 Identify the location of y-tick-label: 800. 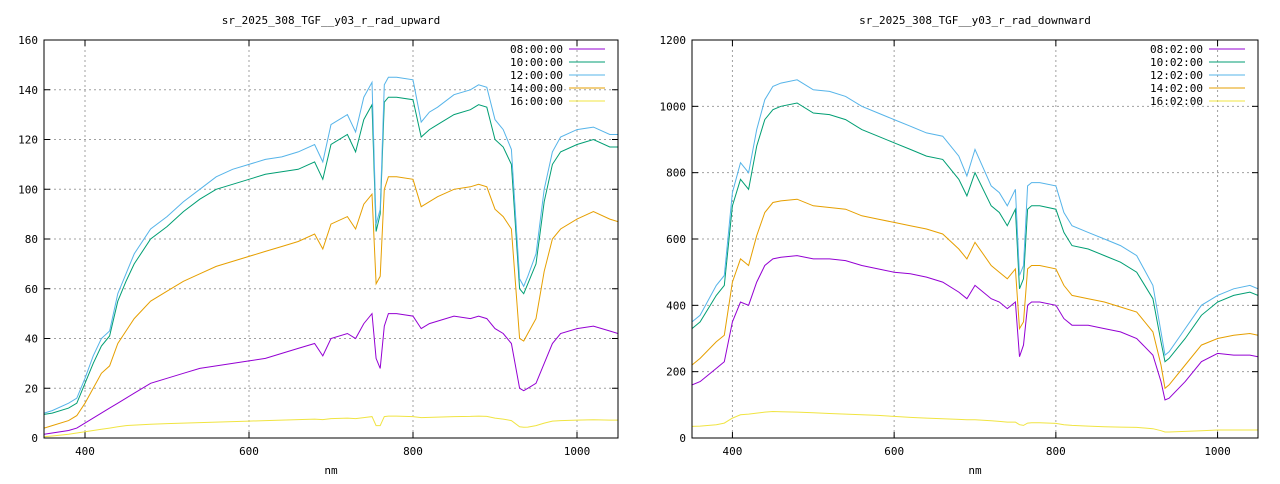
(676, 173).